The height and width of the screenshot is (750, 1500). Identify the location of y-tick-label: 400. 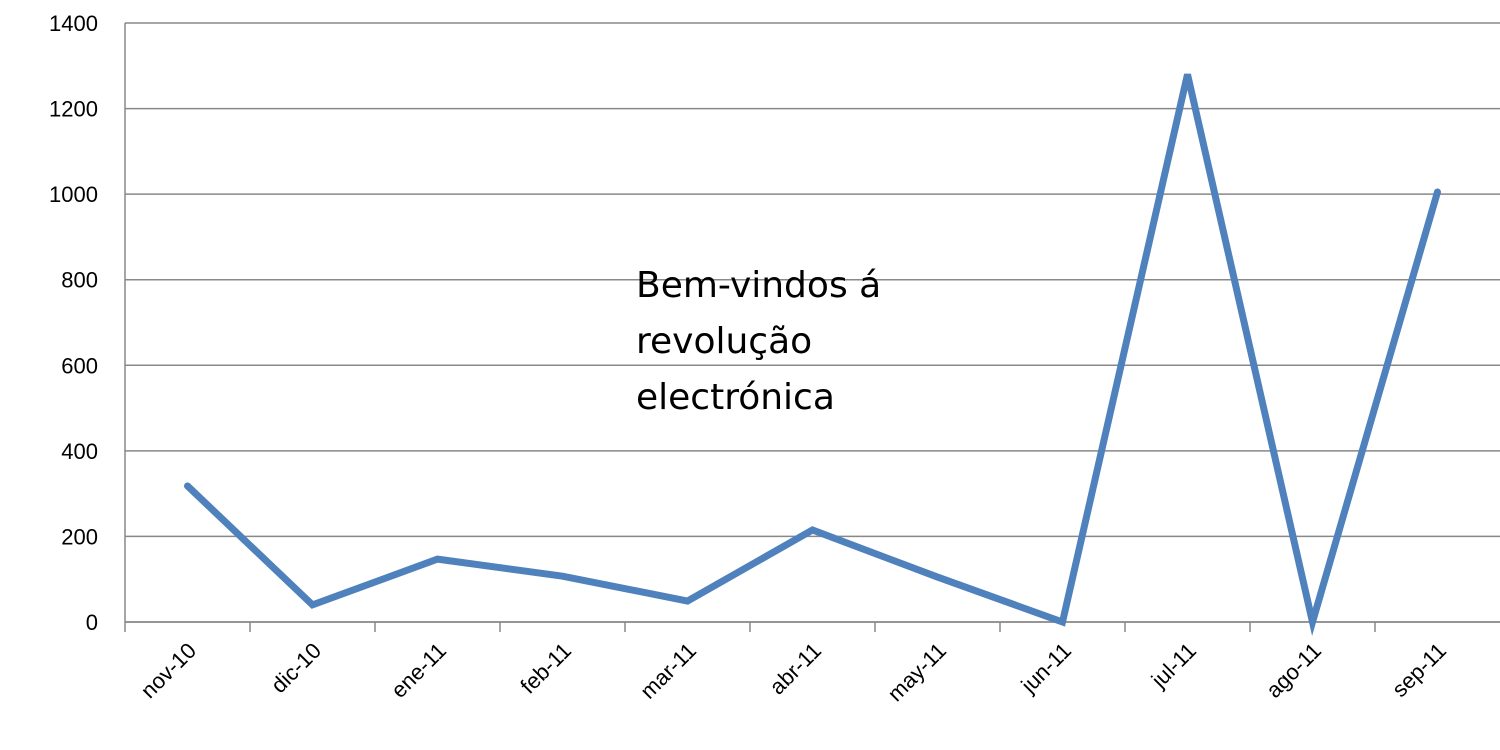
(79, 451).